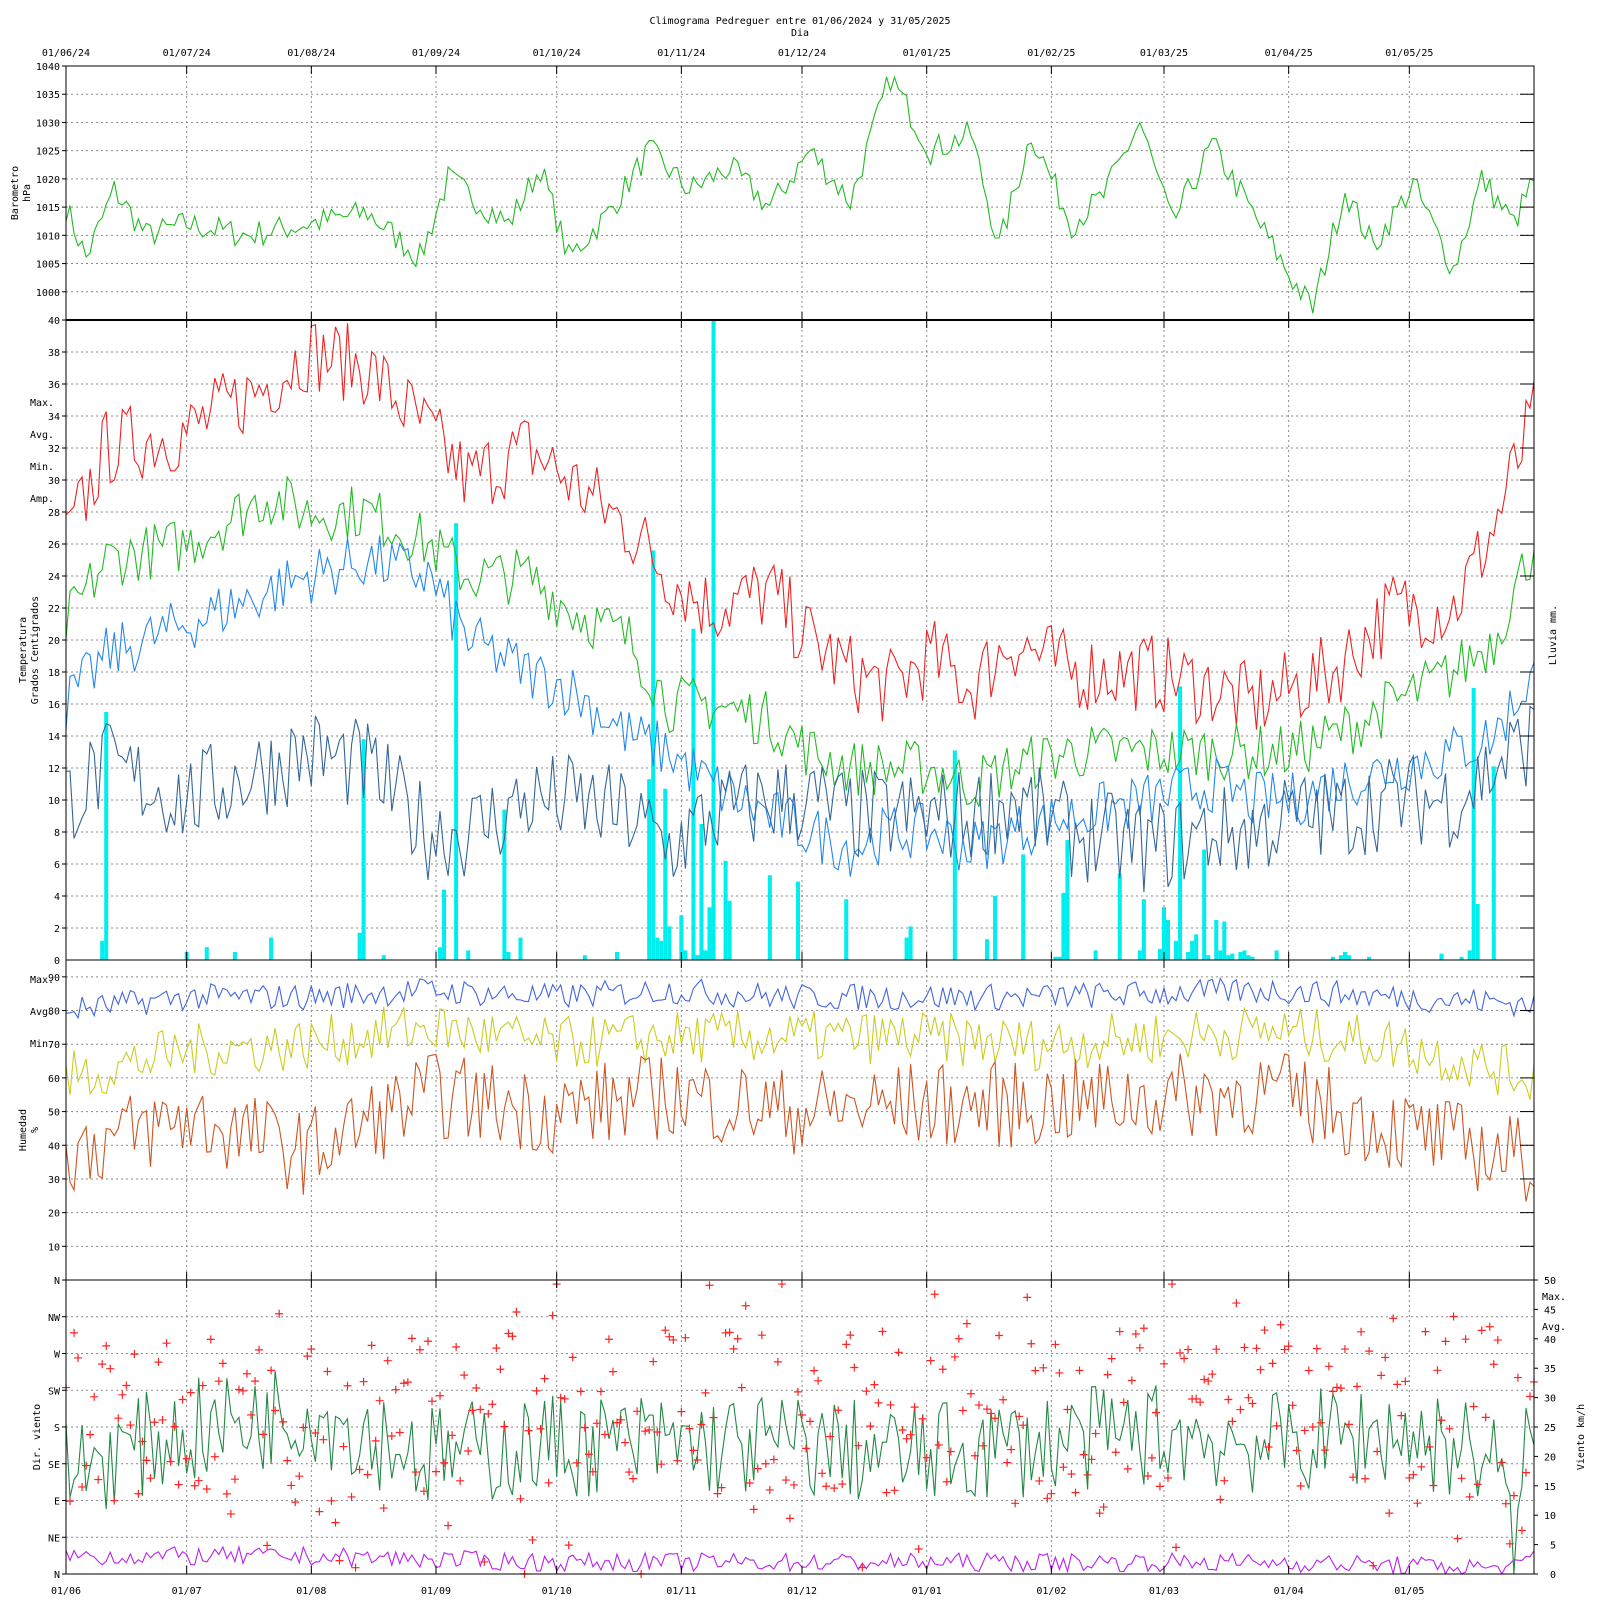  I want to click on top-date-label: 01/04/25, so click(1289, 53).